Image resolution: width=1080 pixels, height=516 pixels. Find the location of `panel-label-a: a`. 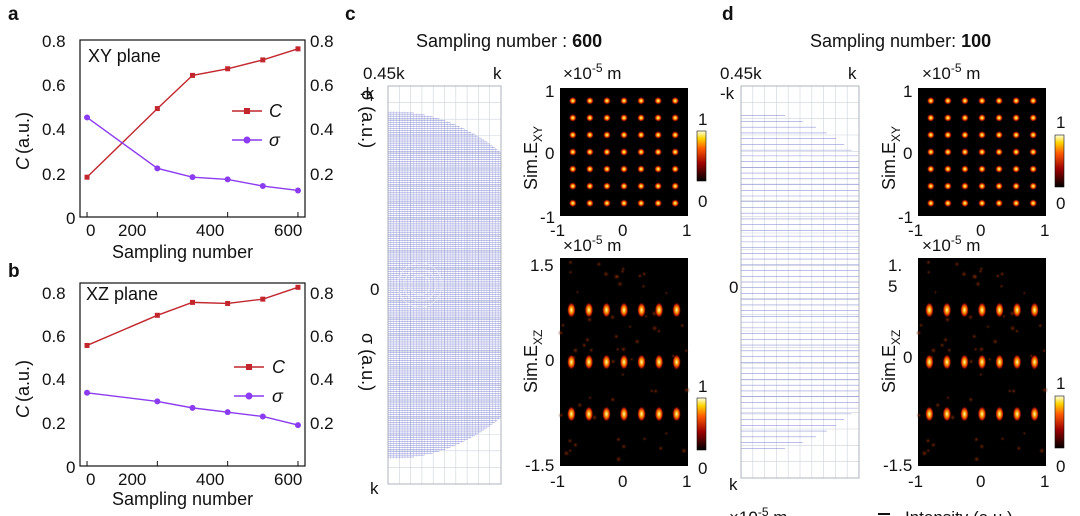

panel-label-a: a is located at coordinates (13, 14).